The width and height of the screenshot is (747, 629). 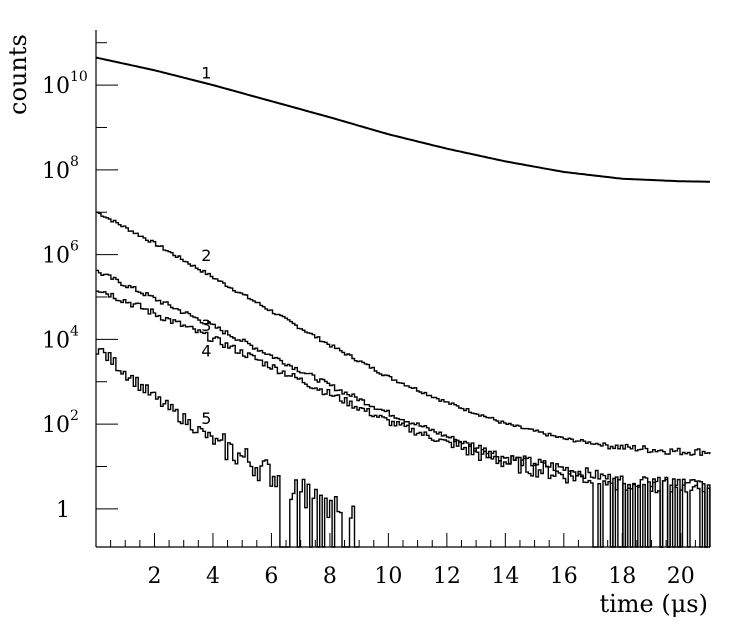 I want to click on x-tick-label: 4, so click(x=213, y=576).